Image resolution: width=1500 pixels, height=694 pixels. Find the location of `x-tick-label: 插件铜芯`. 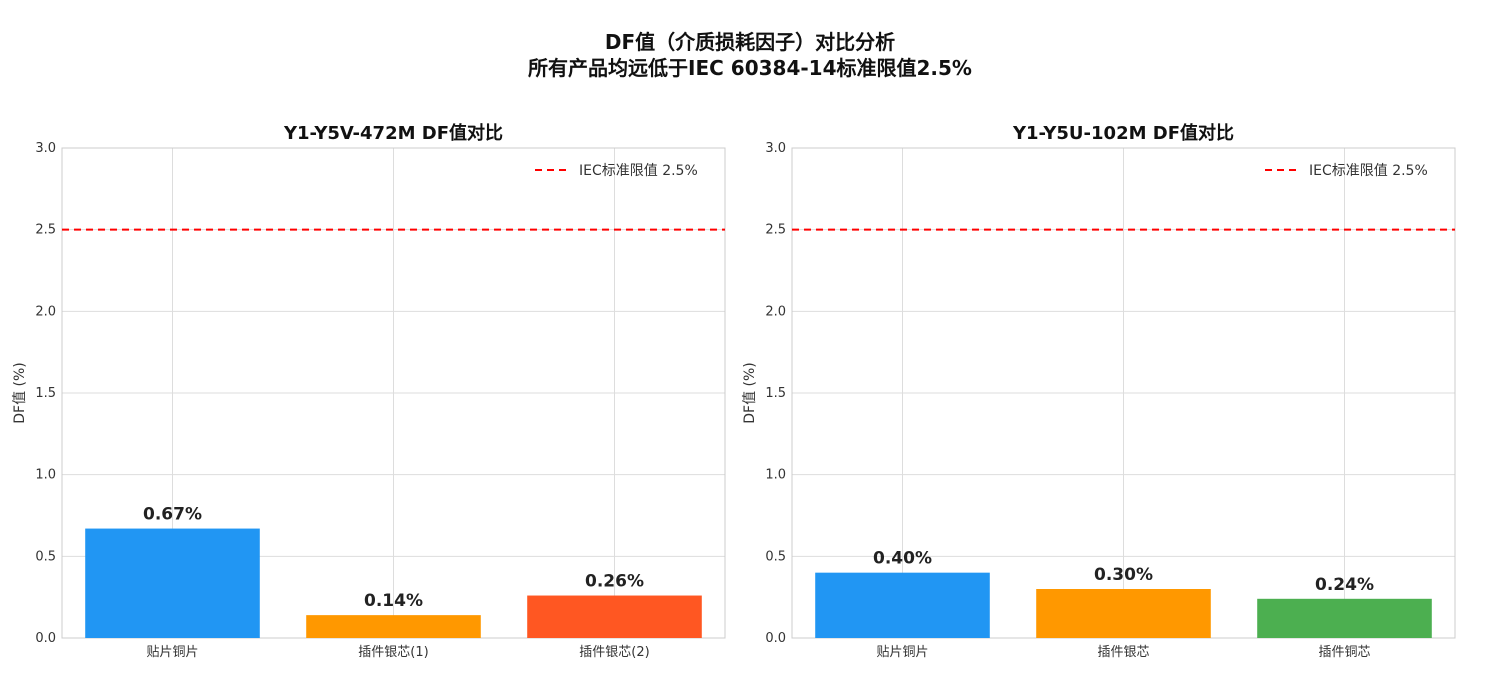

x-tick-label: 插件铜芯 is located at coordinates (1344, 652).